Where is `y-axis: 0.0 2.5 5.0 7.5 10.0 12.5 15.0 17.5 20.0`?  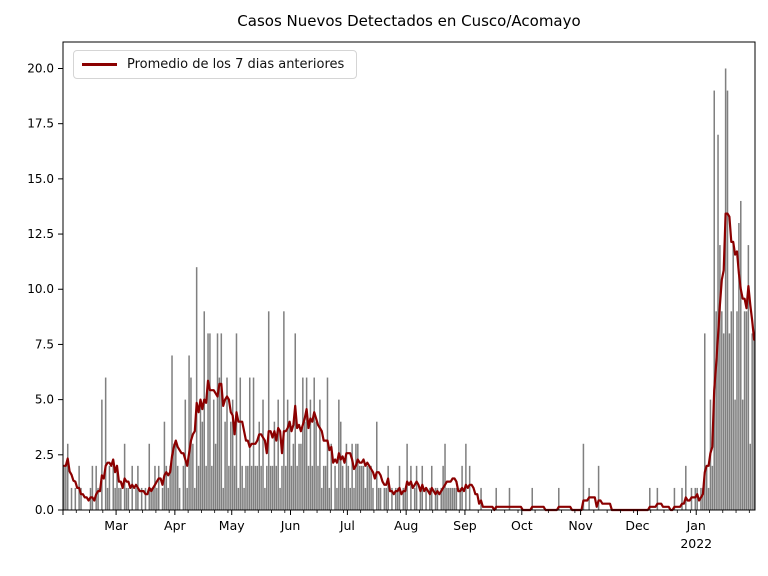
y-axis: 0.0 2.5 5.0 7.5 10.0 12.5 15.0 17.5 20.0 is located at coordinates (45, 289).